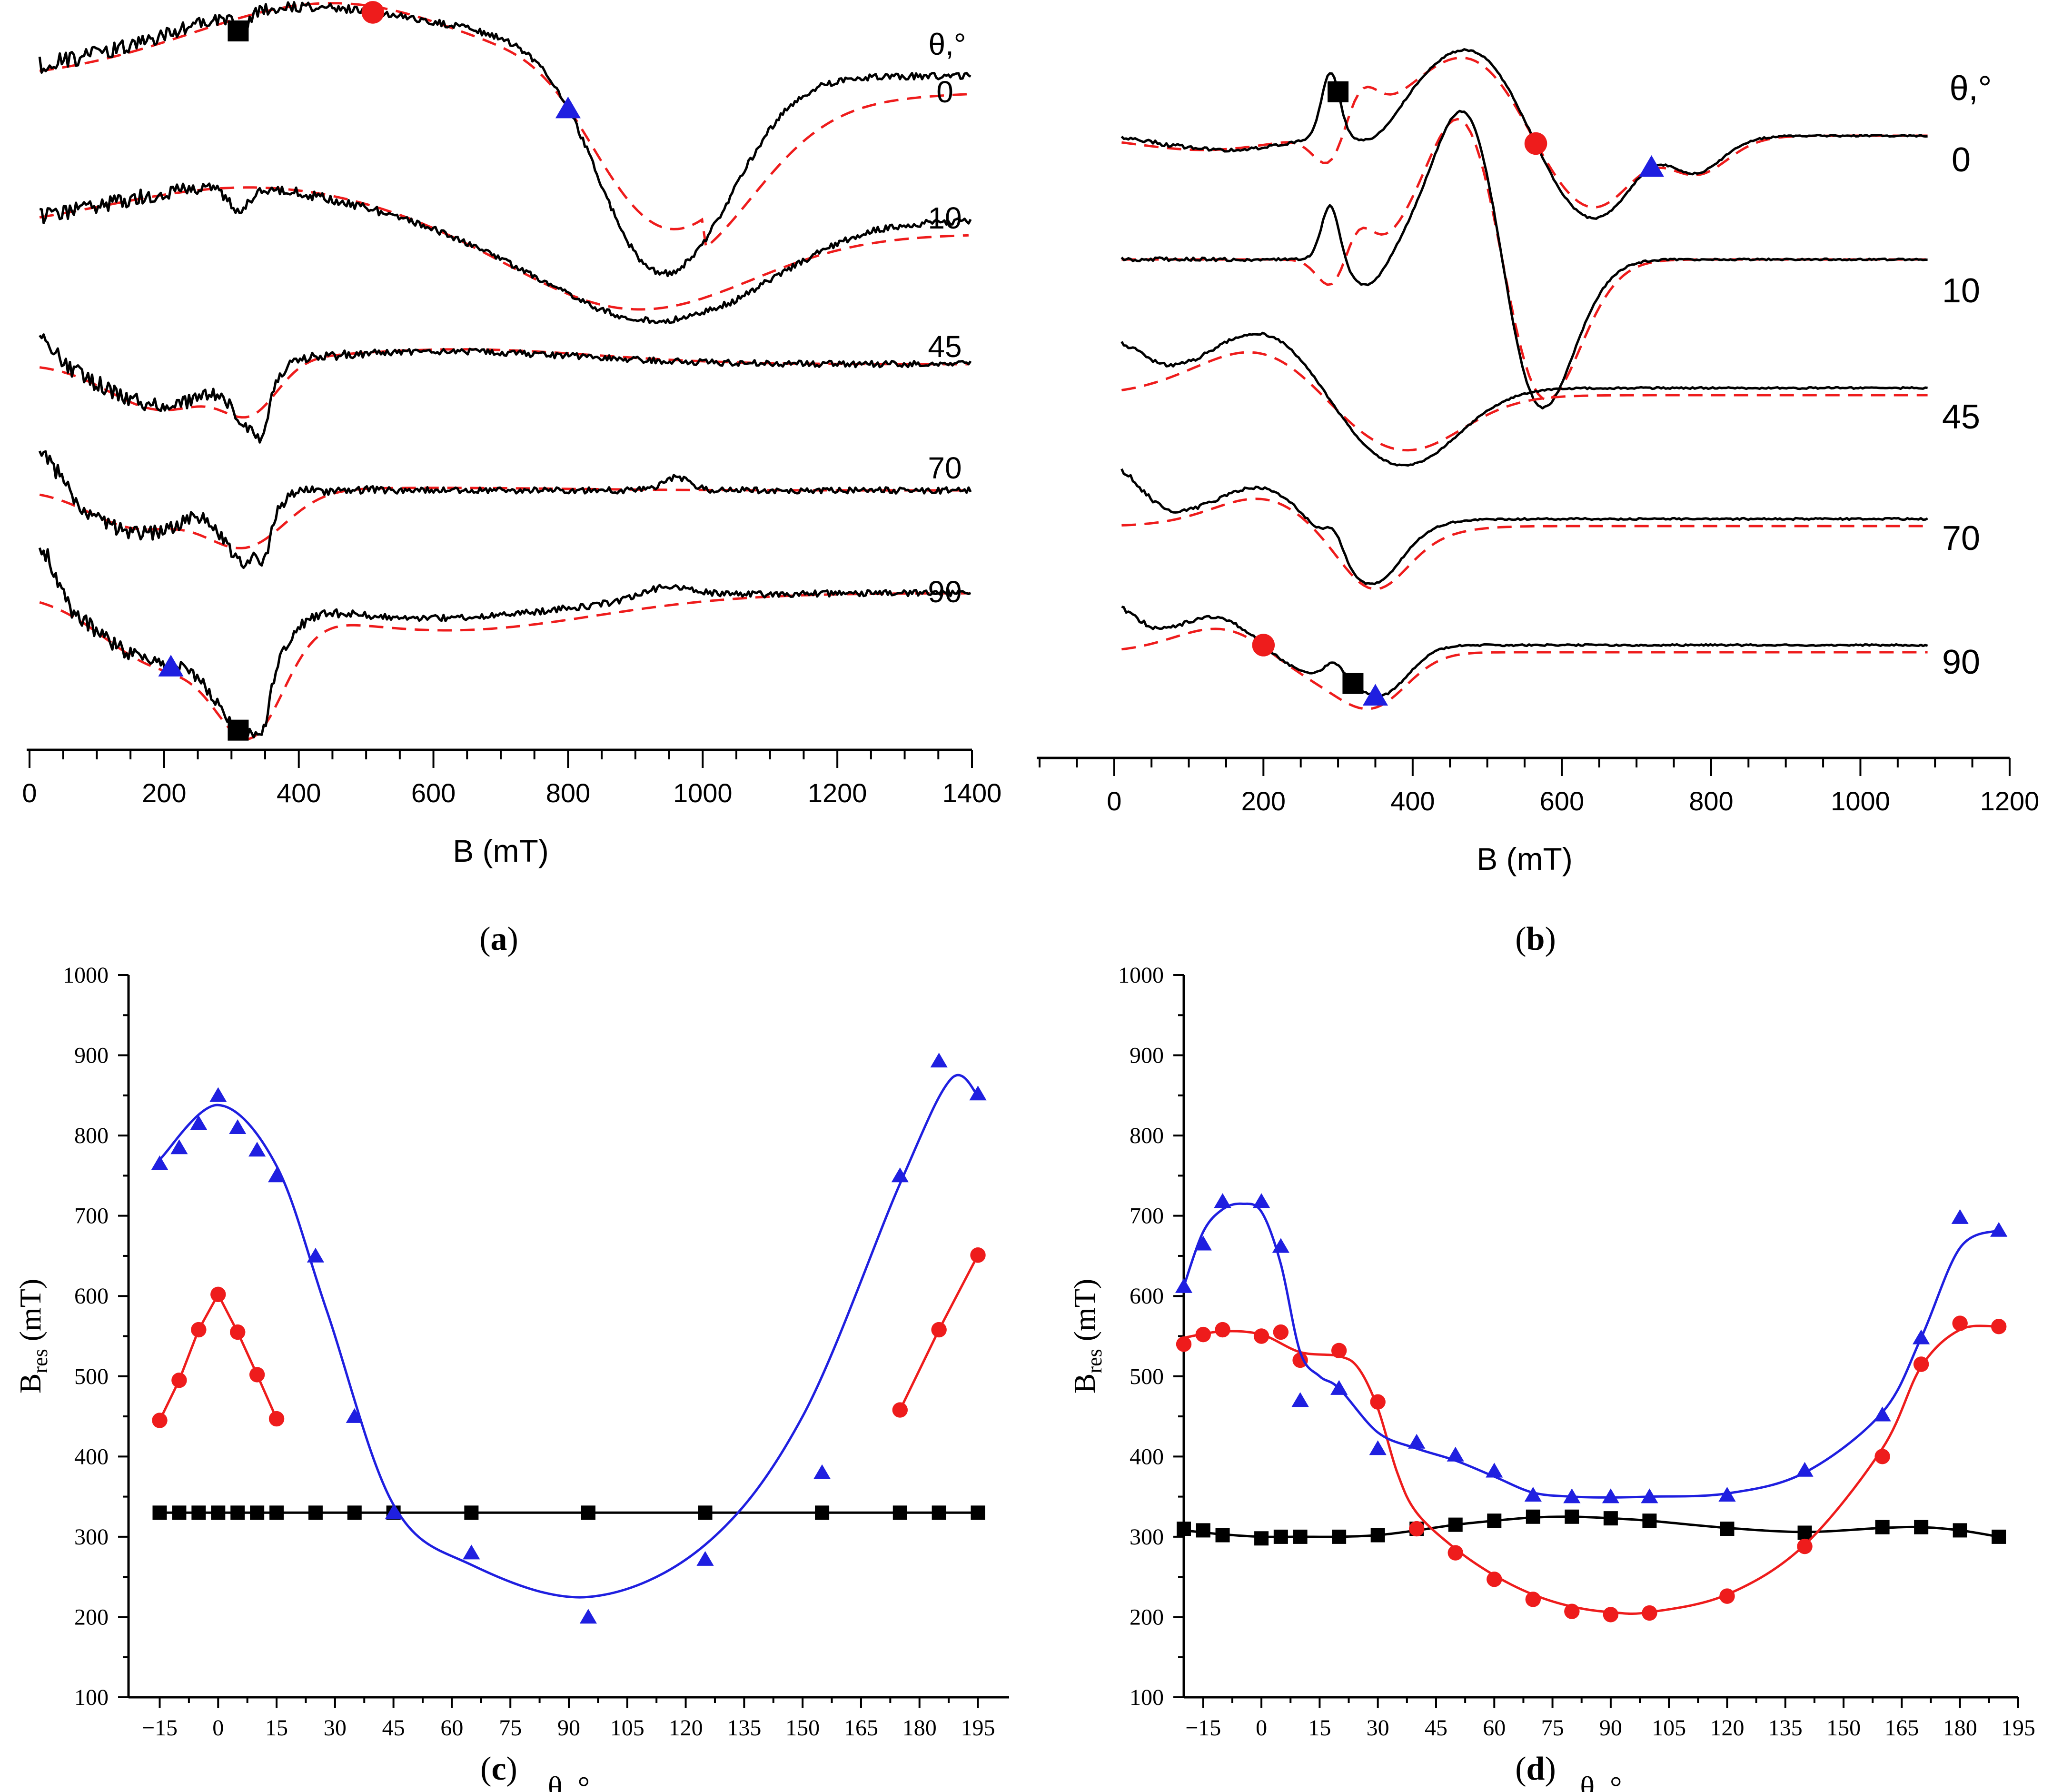  What do you see at coordinates (838, 793) in the screenshot?
I see `x-tick-label: 1200` at bounding box center [838, 793].